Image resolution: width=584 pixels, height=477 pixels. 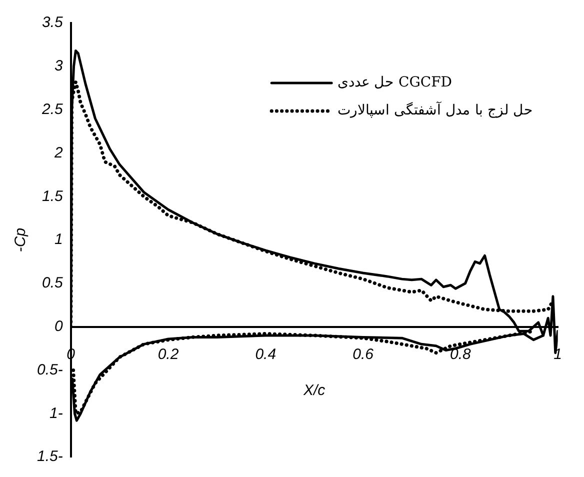 I want to click on y-tick-label: 3, so click(x=59, y=66).